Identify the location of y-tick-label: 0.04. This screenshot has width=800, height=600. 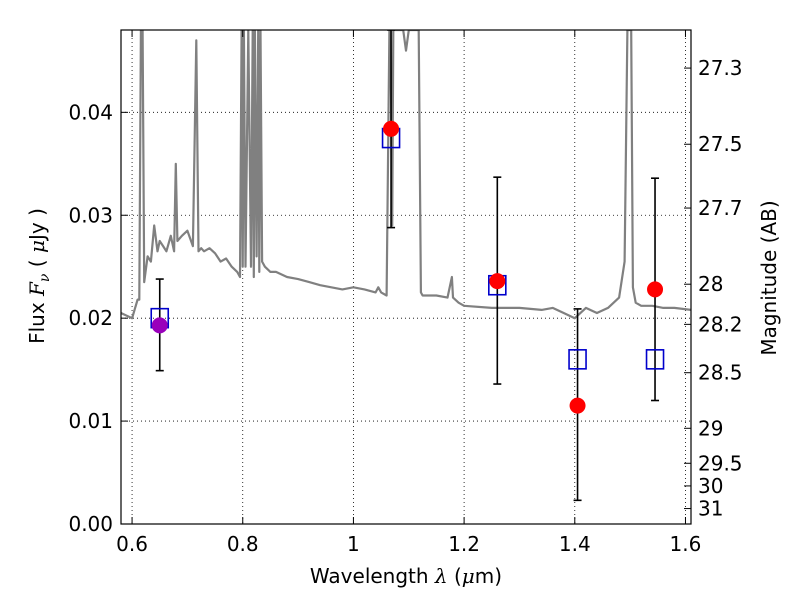
(90, 112).